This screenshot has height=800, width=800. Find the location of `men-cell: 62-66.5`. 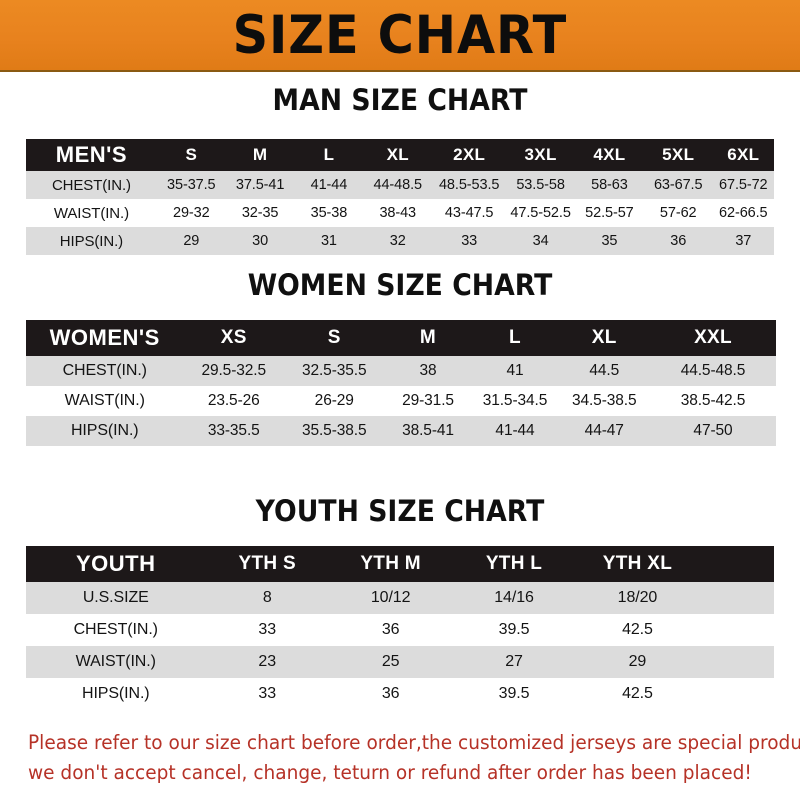

men-cell: 62-66.5 is located at coordinates (743, 213).